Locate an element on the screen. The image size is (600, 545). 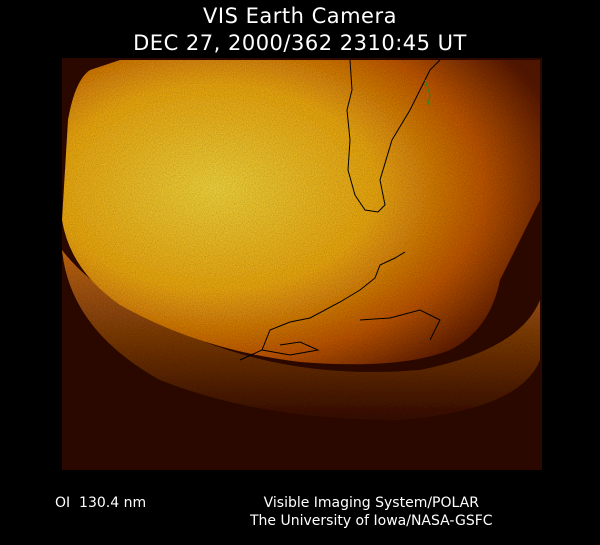
image-timestamp: DEC 27, 2000/362 2310:45 UT is located at coordinates (300, 43).